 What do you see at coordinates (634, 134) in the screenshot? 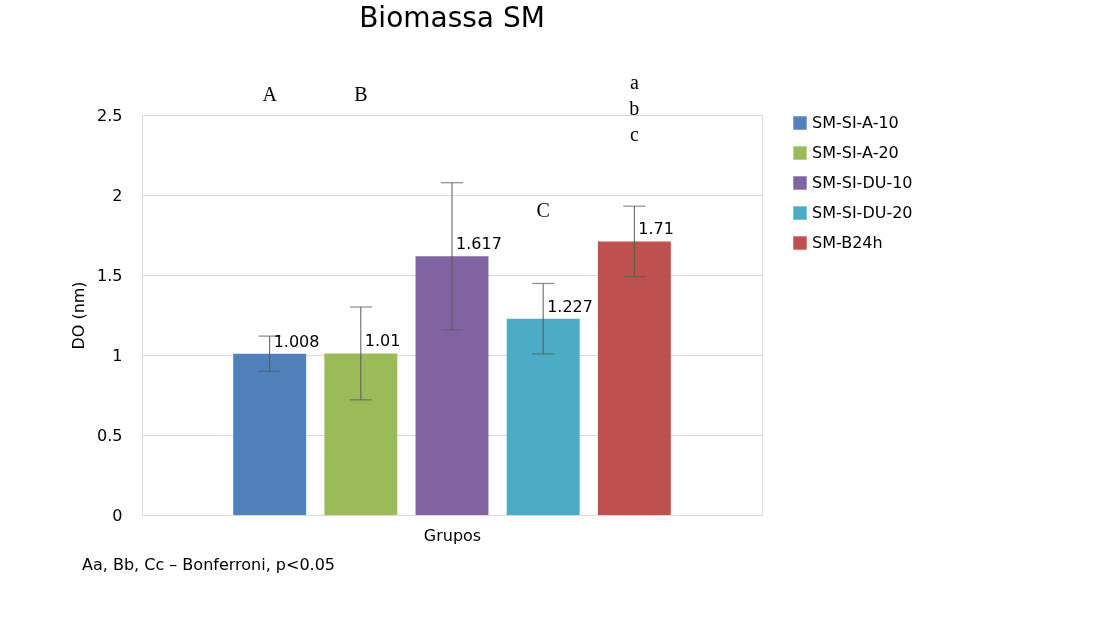
I see `annotation: c` at bounding box center [634, 134].